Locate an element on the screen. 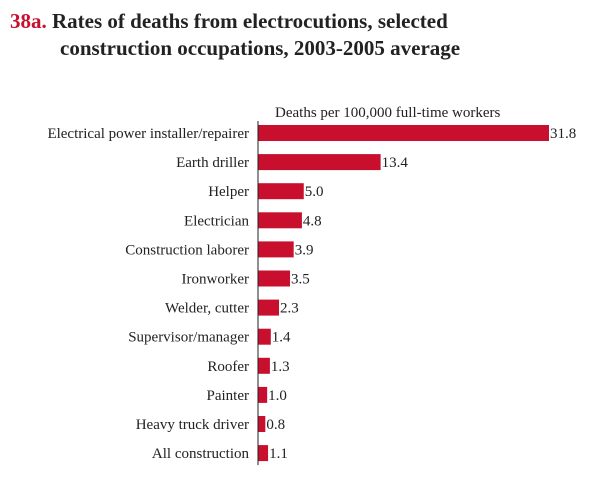 The height and width of the screenshot is (480, 593). figure-number: 38a. is located at coordinates (28, 21).